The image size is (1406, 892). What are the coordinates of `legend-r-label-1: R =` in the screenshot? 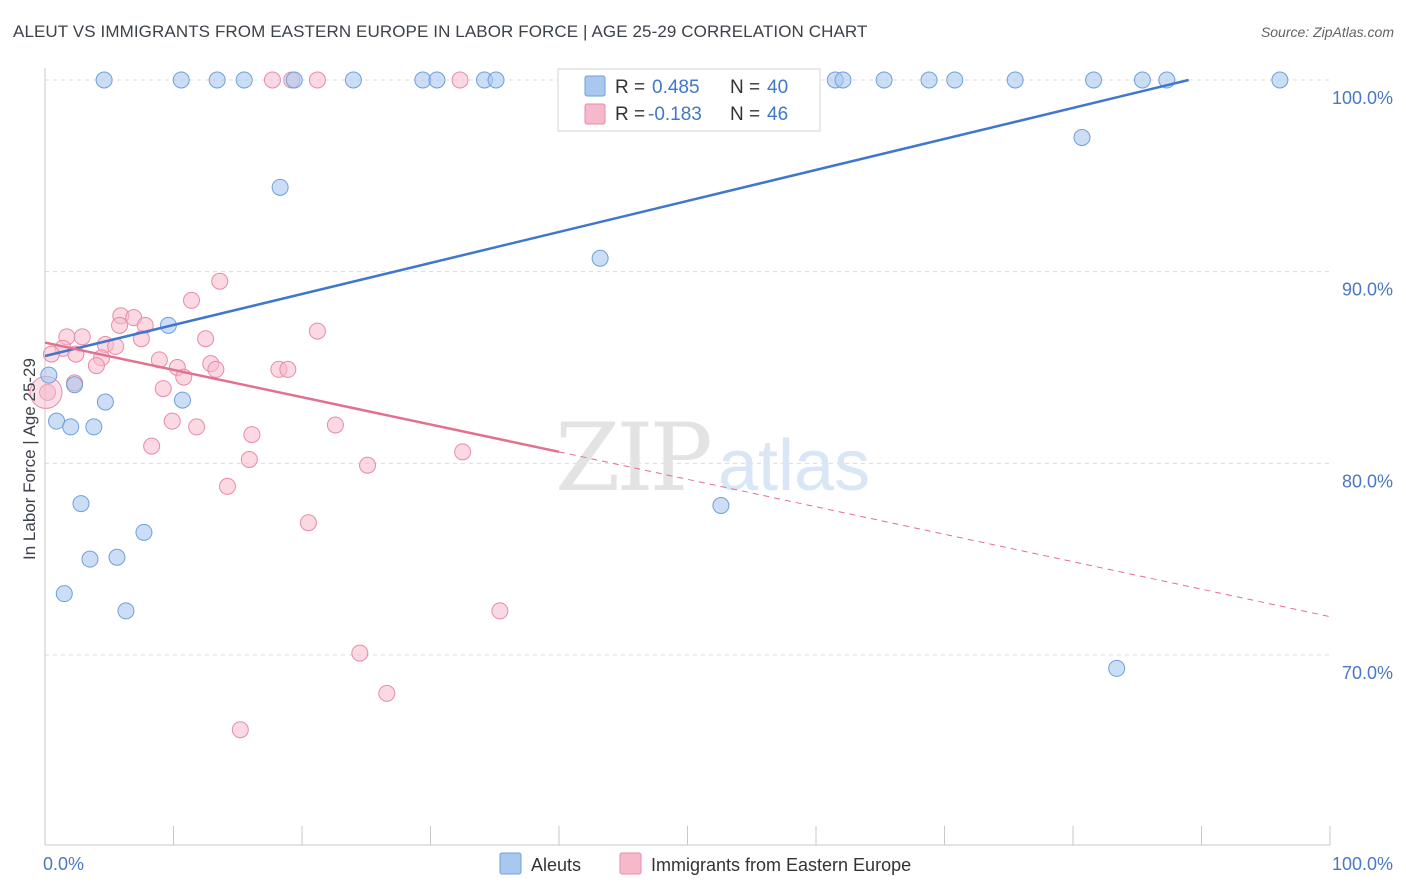 It's located at (630, 87).